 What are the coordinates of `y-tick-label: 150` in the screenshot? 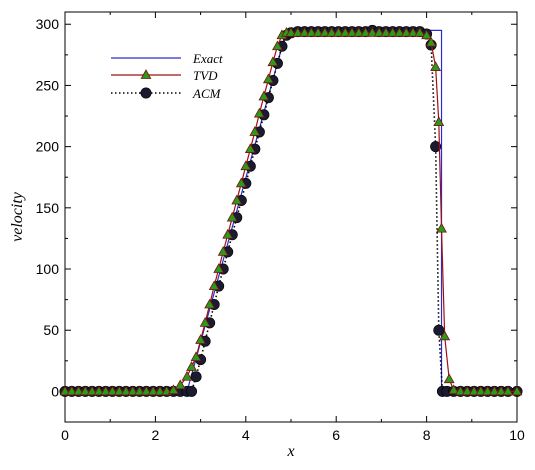 It's located at (48, 208).